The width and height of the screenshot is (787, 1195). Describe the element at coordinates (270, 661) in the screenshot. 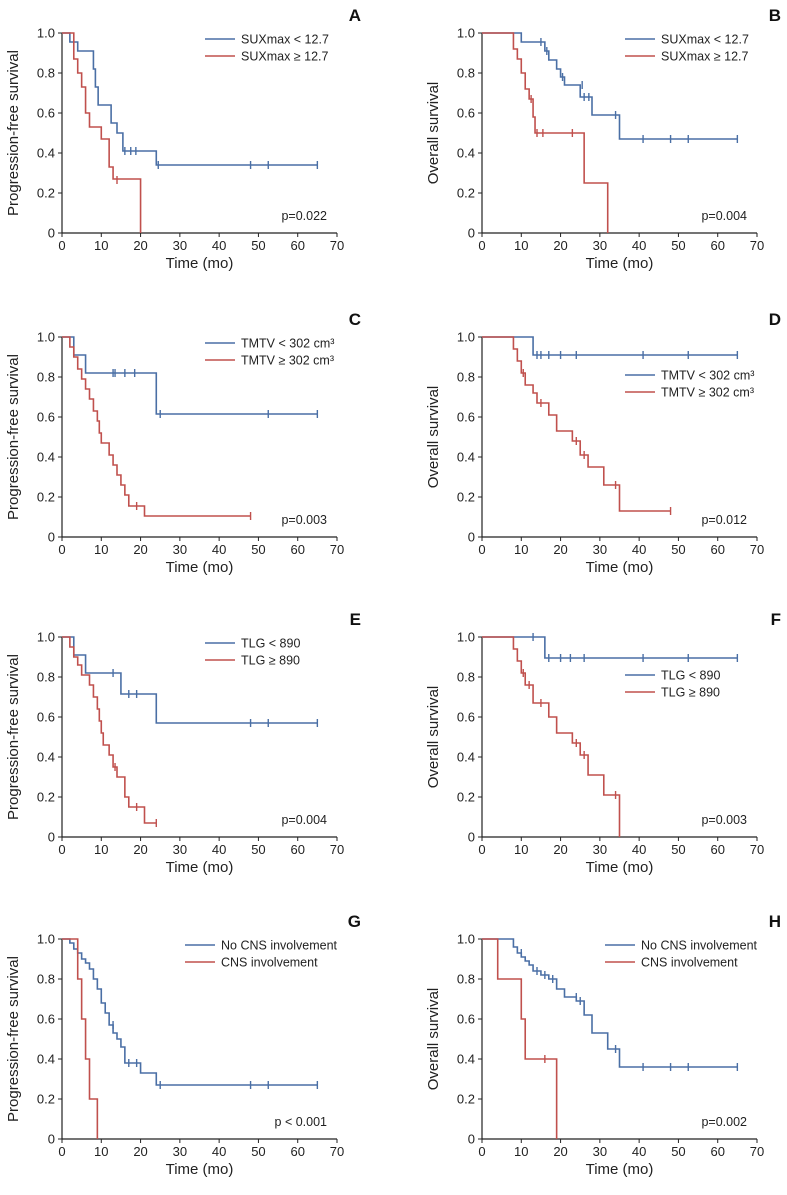

I see `legend-label: TLG ≥ 890` at that location.